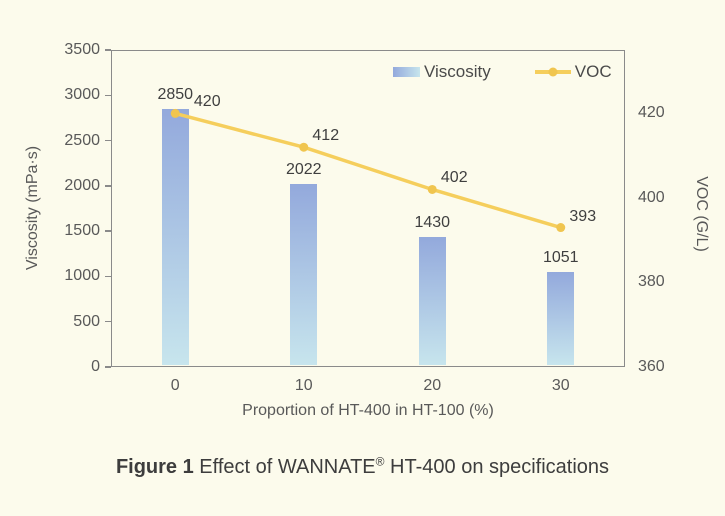 This screenshot has height=516, width=725. I want to click on x-axis-tick-label: 10, so click(303, 385).